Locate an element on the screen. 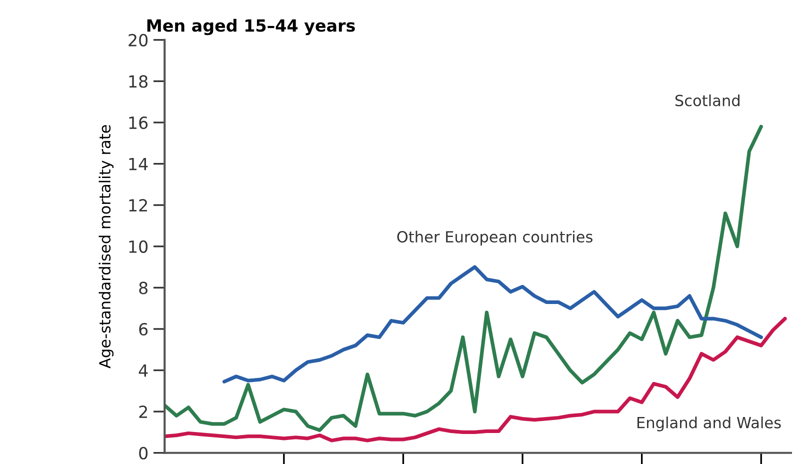 The image size is (803, 464). y-axis-title: Age-standardised mortality rate is located at coordinates (106, 246).